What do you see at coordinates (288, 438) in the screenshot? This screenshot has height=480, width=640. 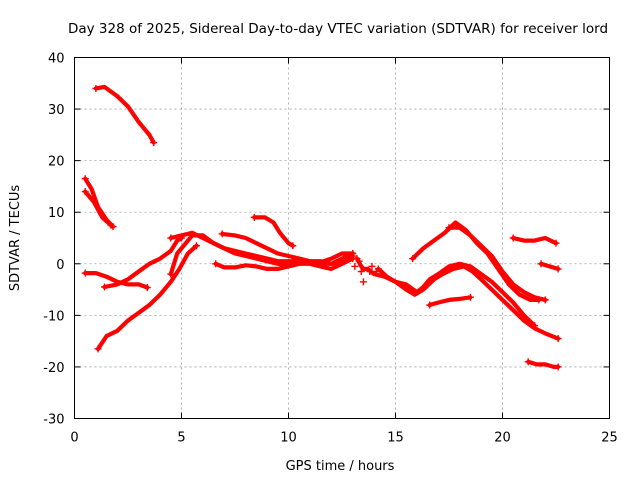 I see `x-tick-label: 10` at bounding box center [288, 438].